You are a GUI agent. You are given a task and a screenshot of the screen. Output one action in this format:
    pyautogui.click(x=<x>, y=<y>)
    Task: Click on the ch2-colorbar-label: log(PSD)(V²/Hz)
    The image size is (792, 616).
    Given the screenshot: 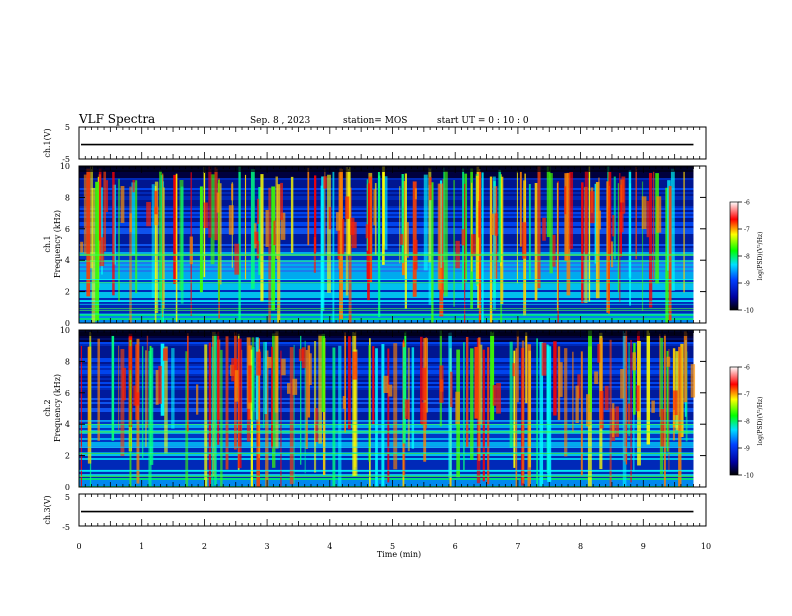 What is the action you would take?
    pyautogui.click(x=760, y=421)
    